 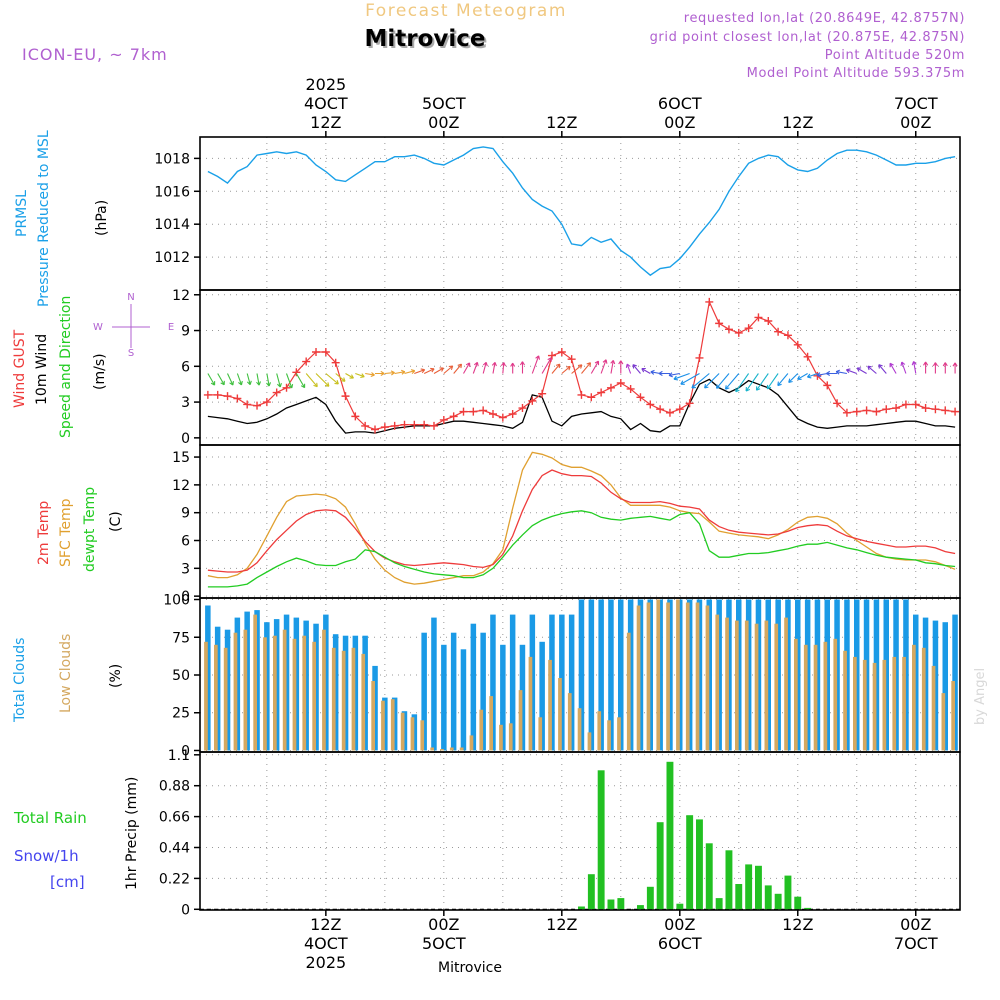 I want to click on top-time-label: 2025, so click(x=325, y=84).